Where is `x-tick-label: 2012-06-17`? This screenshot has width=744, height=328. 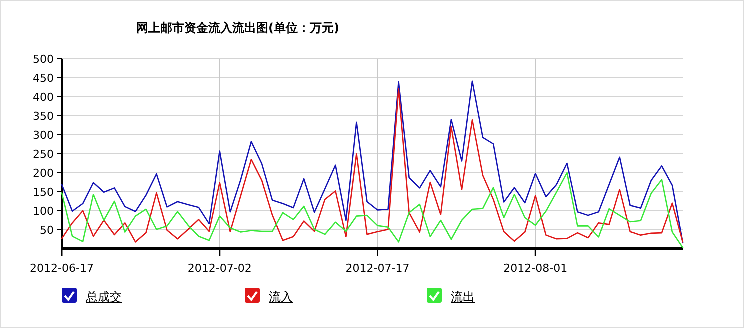 x-tick-label: 2012-06-17 is located at coordinates (62, 268).